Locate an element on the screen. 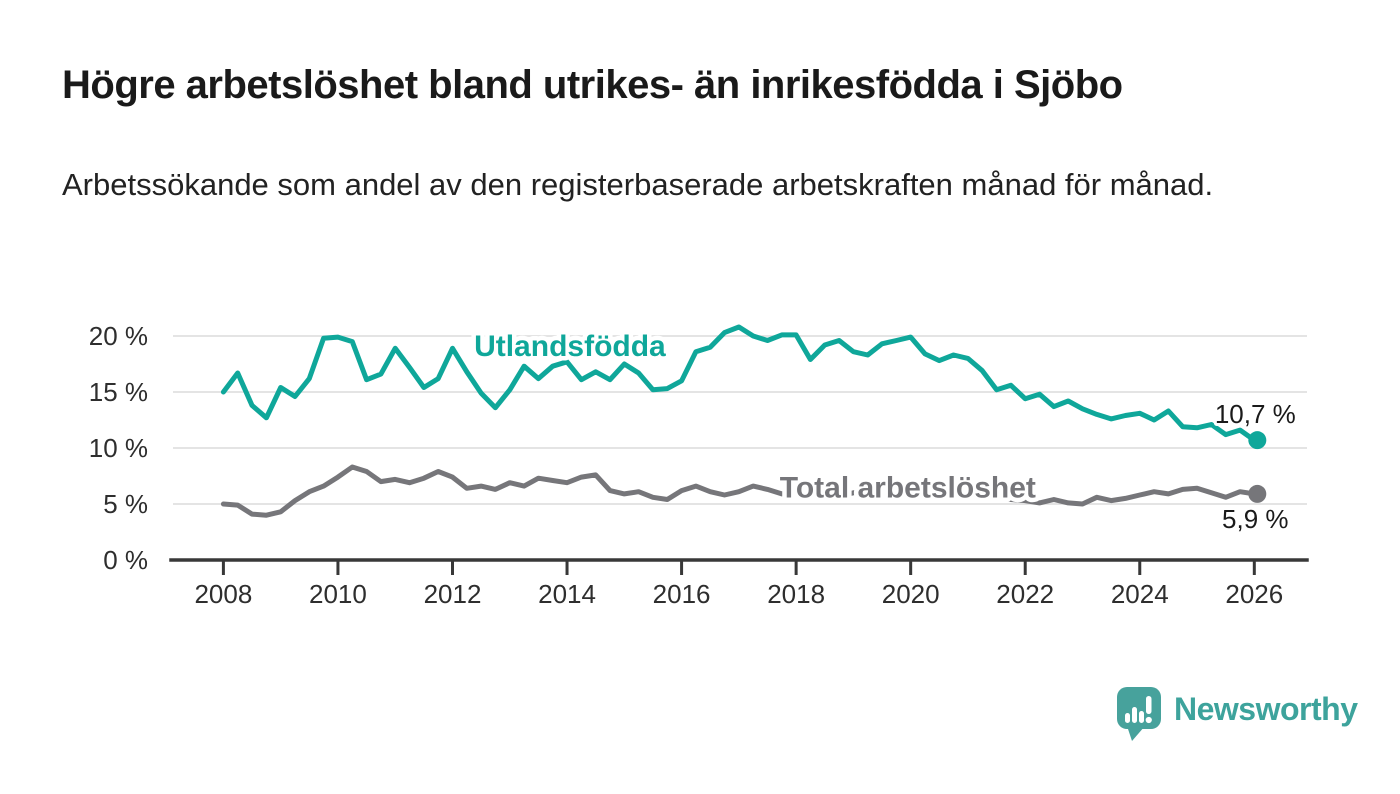 This screenshot has width=1400, height=794. x-axis-tick-label: 2024 is located at coordinates (1140, 594).